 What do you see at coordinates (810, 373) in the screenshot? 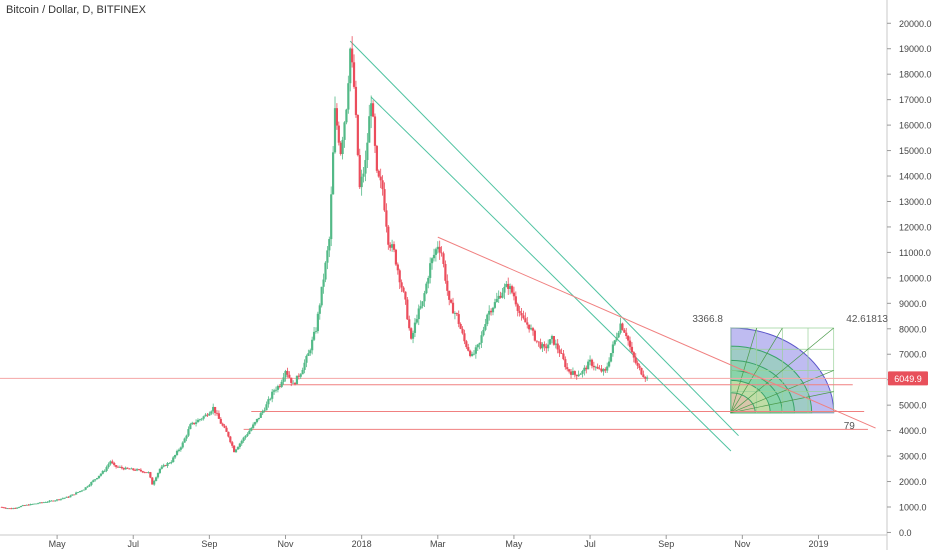
I see `annotations: 3366.8 42.61813 79 6049.9` at bounding box center [810, 373].